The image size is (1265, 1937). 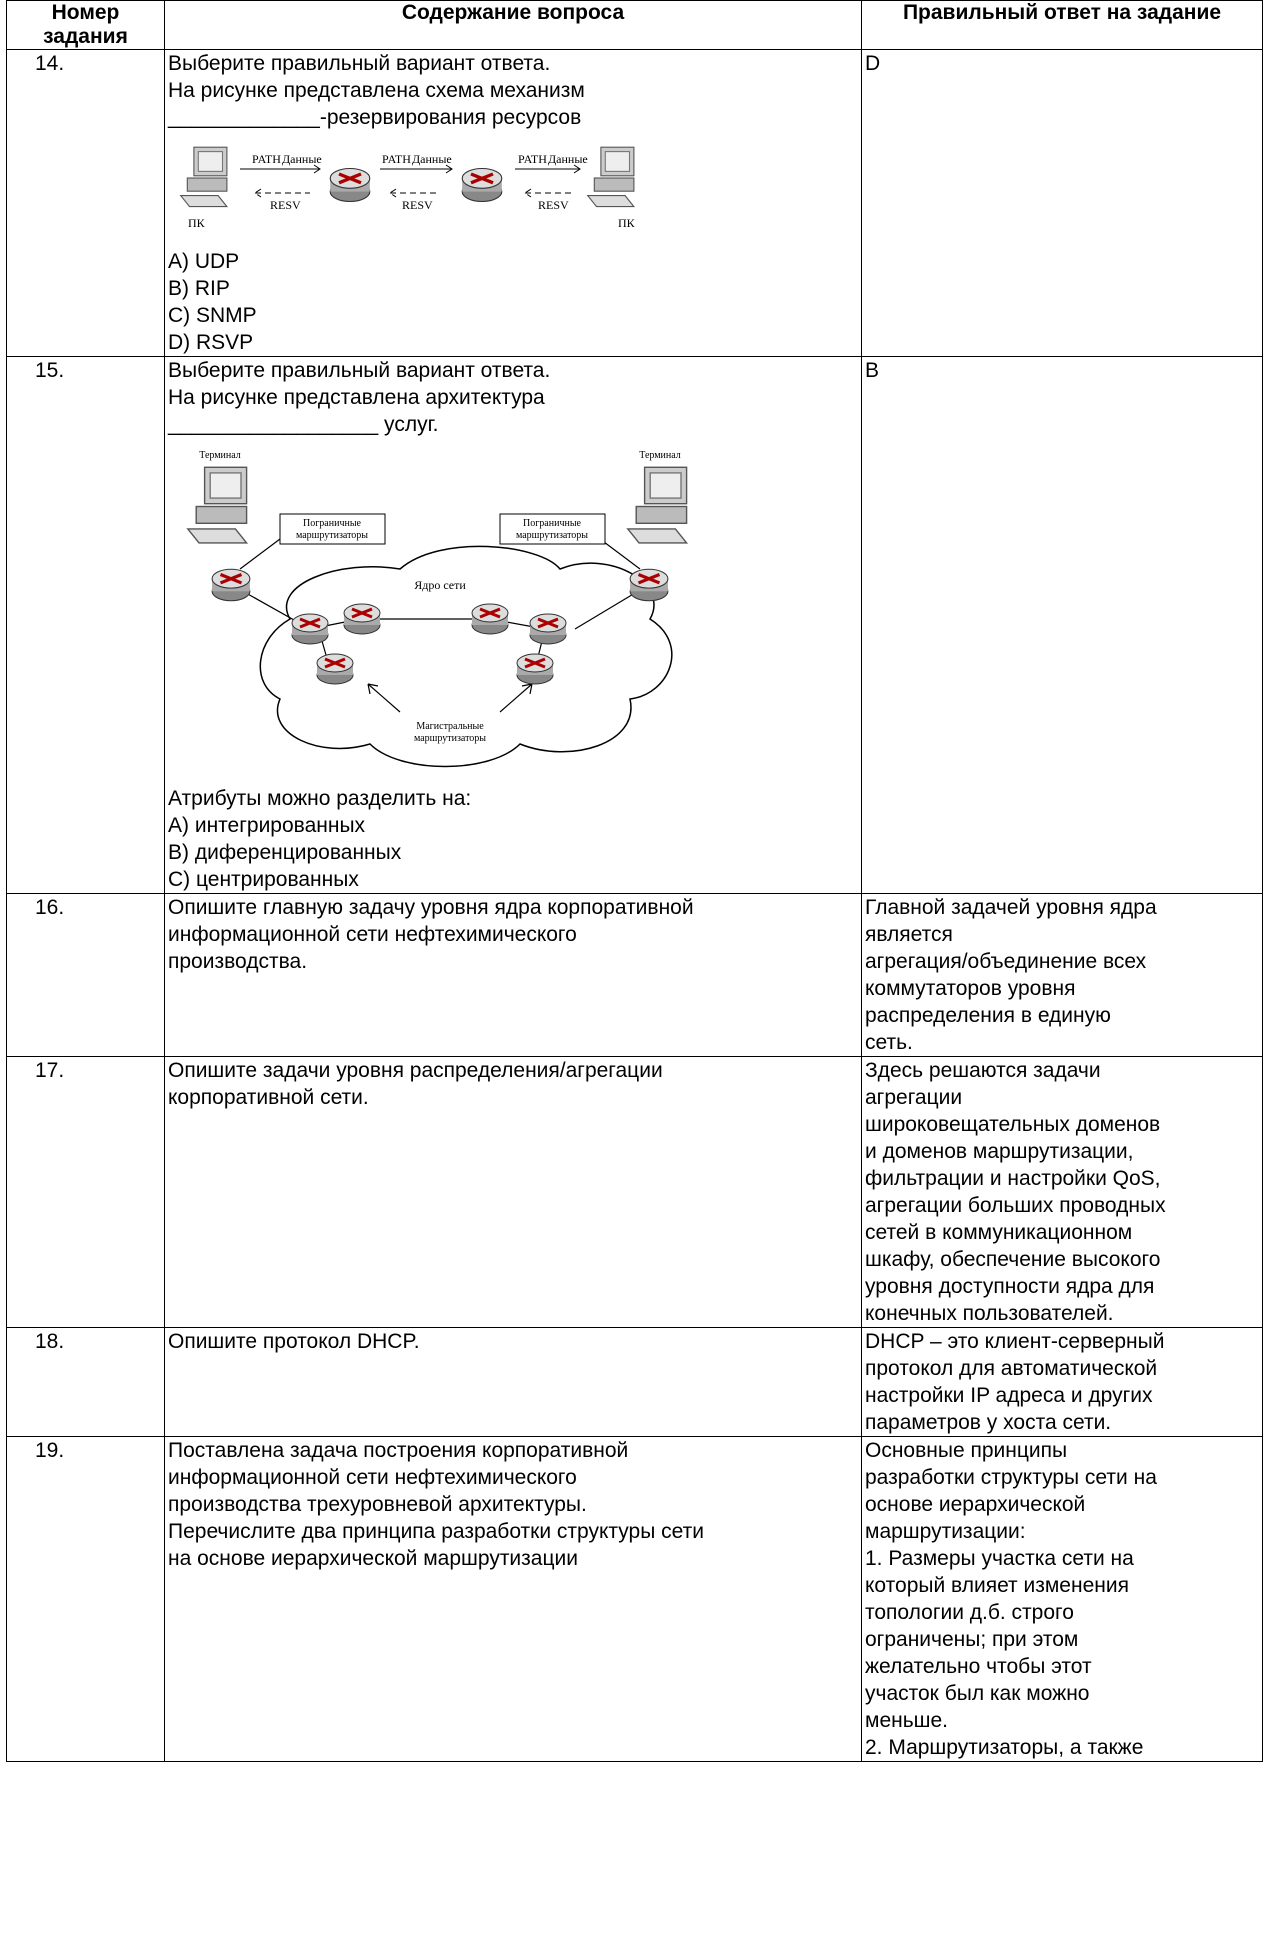 I want to click on text-line: участок был как можно, so click(x=977, y=1693).